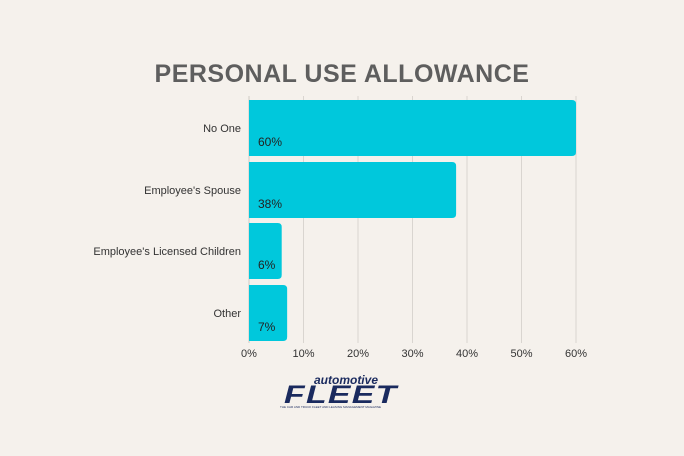  What do you see at coordinates (249, 354) in the screenshot?
I see `x-tick-label: 0%` at bounding box center [249, 354].